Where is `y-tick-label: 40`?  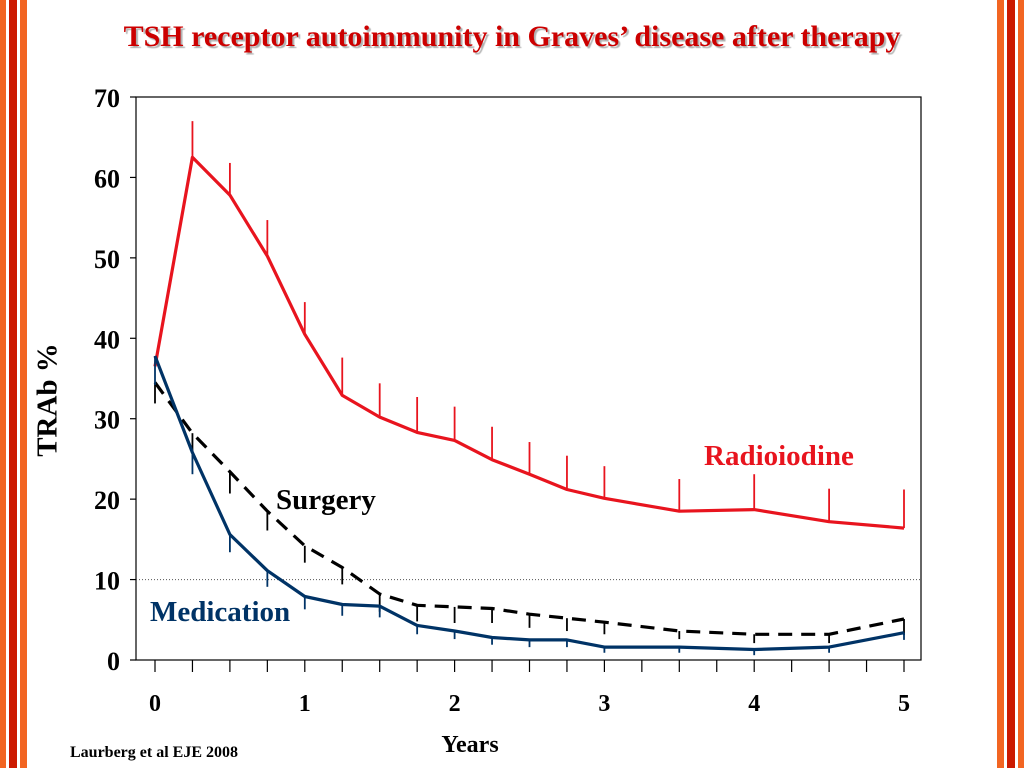 y-tick-label: 40 is located at coordinates (107, 339).